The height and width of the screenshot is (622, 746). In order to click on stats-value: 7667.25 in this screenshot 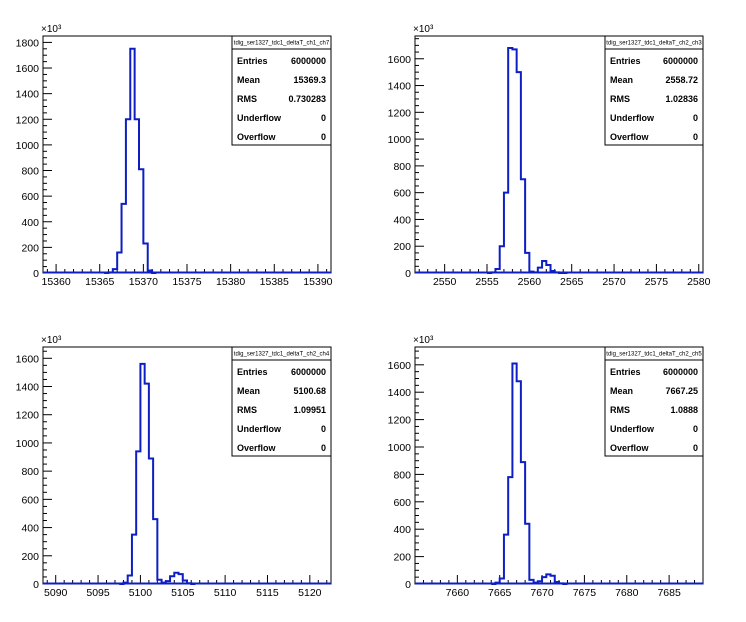, I will do `click(681, 391)`.